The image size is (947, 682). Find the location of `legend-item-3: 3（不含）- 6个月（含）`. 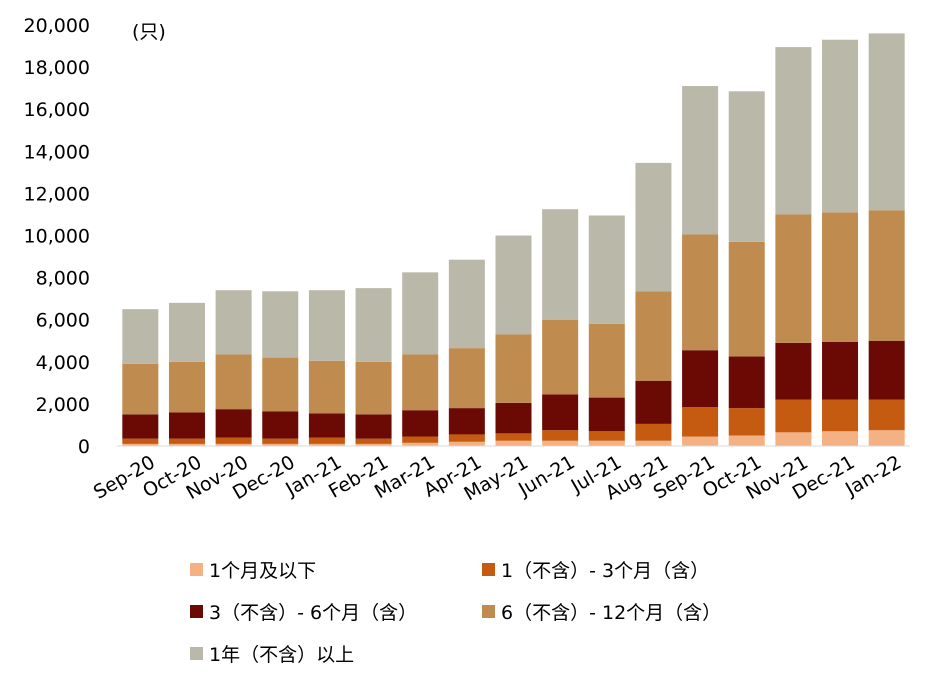

legend-item-3: 3（不含）- 6个月（含） is located at coordinates (303, 611).